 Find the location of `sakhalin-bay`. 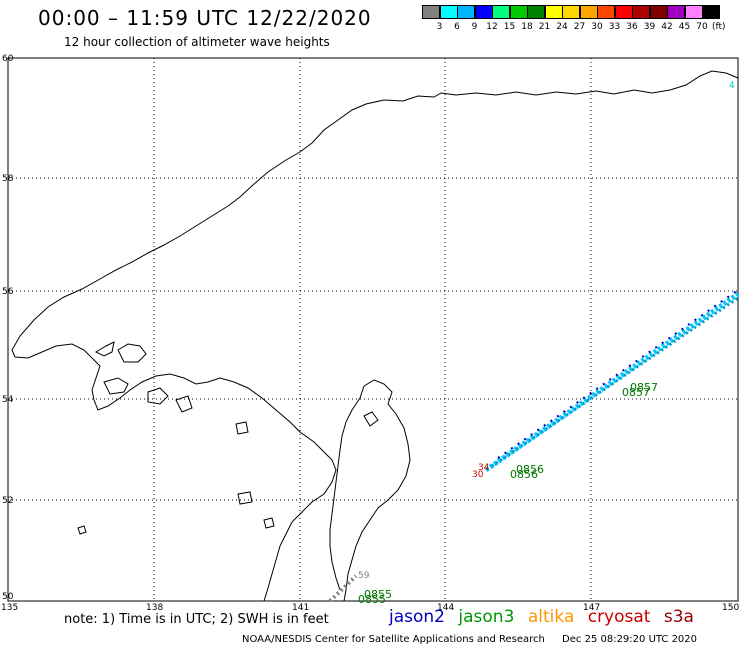

sakhalin-bay is located at coordinates (371, 419).